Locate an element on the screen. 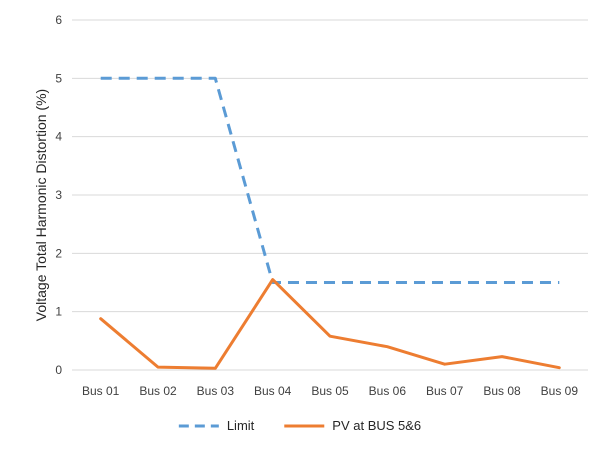 The image size is (600, 450). x-tick-label: Bus 06 is located at coordinates (388, 391).